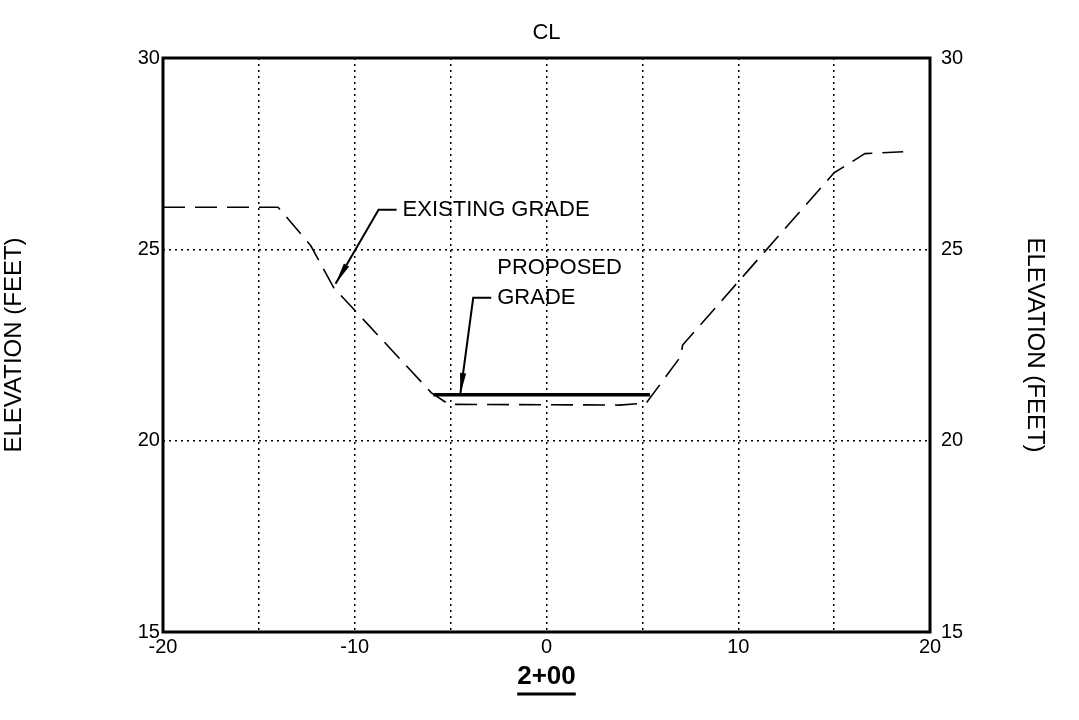 Image resolution: width=1079 pixels, height=720 pixels. What do you see at coordinates (952, 439) in the screenshot?
I see `y2-tick-label: 20` at bounding box center [952, 439].